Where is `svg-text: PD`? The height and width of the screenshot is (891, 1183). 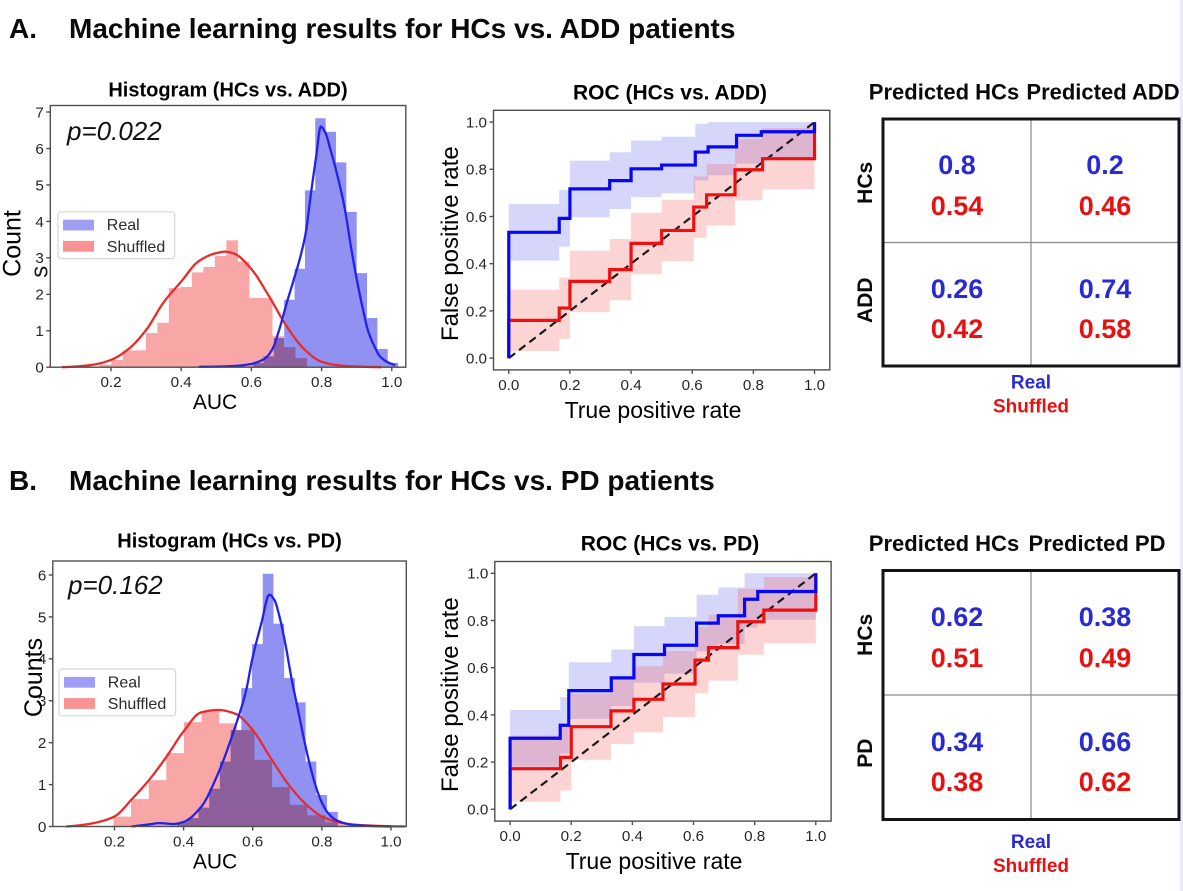
svg-text: PD is located at coordinates (865, 753).